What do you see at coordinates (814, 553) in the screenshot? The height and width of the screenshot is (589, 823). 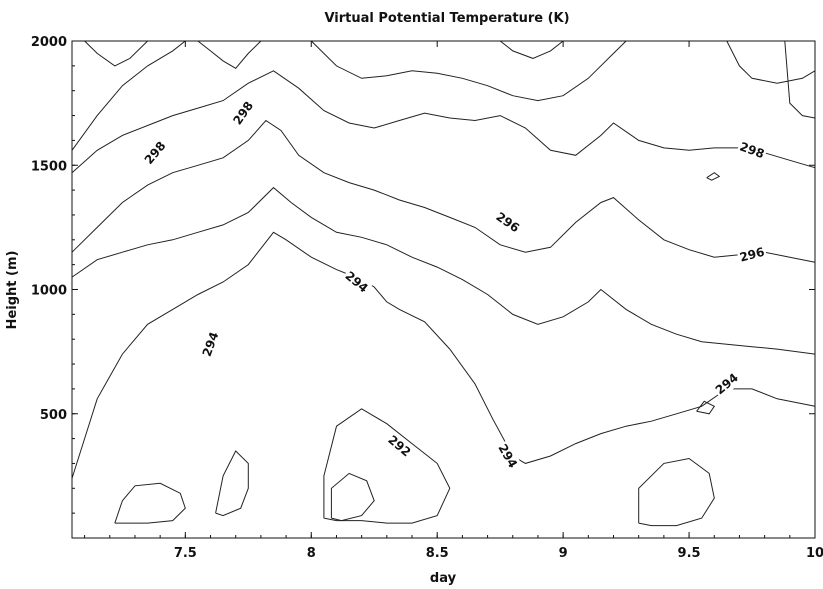 I see `x-tick-label: 10` at bounding box center [814, 553].